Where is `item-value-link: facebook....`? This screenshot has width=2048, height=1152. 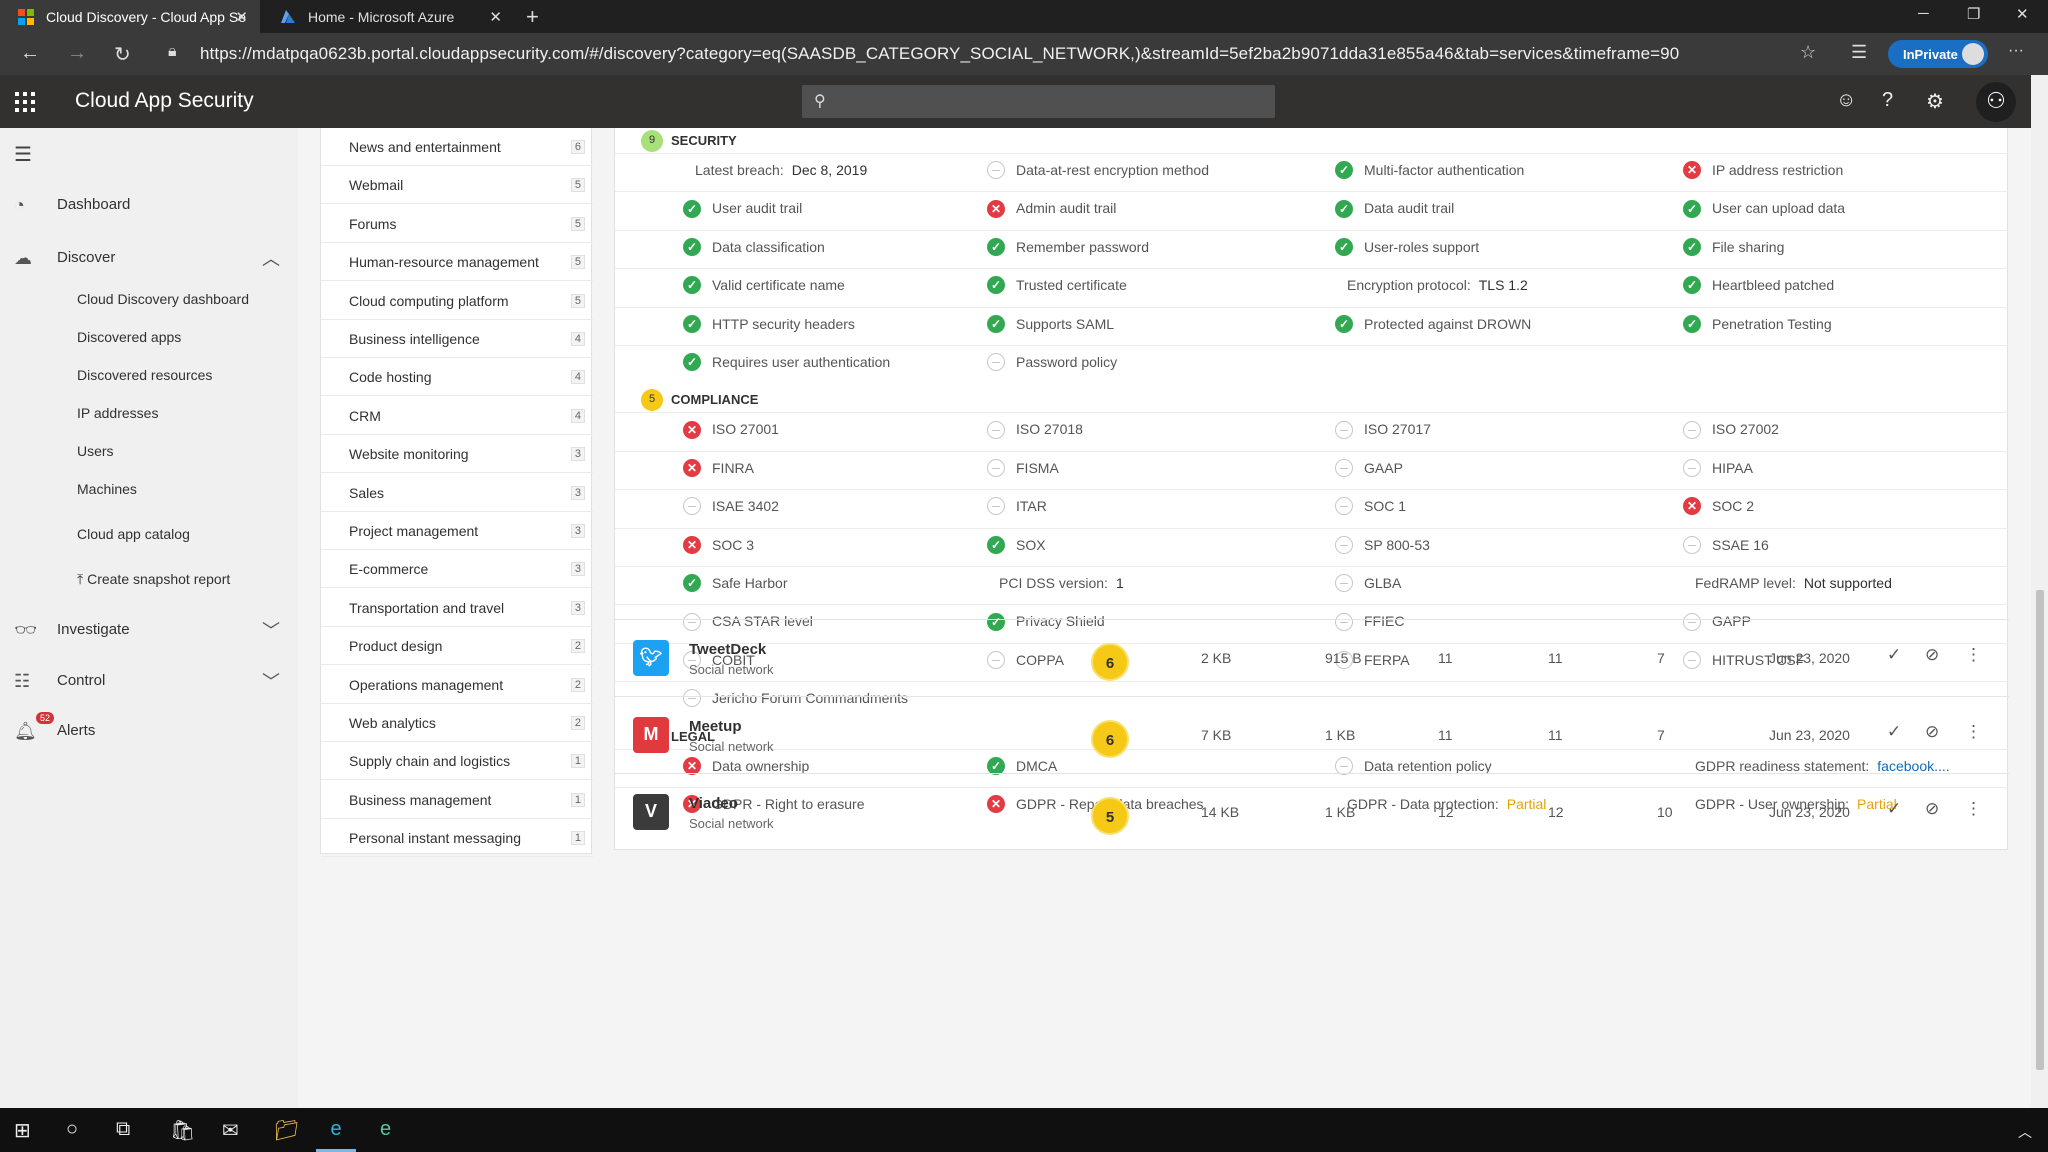 item-value-link: facebook.... is located at coordinates (1913, 765).